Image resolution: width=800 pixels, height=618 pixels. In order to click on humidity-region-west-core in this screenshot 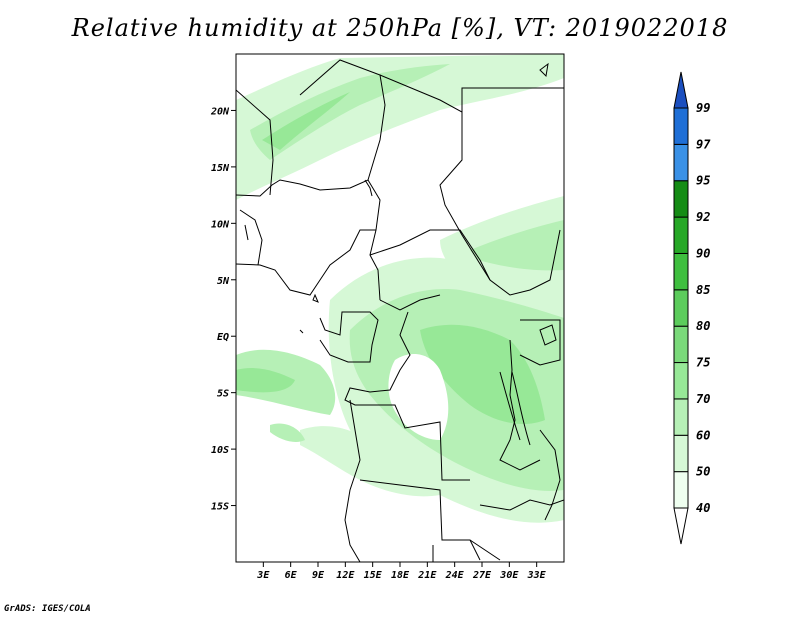, I will do `click(265, 380)`.